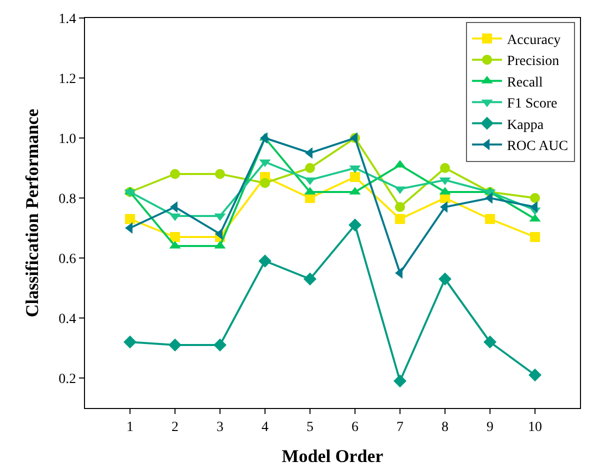 The image size is (595, 475). I want to click on y-tick-label: 1.4, so click(67, 19).